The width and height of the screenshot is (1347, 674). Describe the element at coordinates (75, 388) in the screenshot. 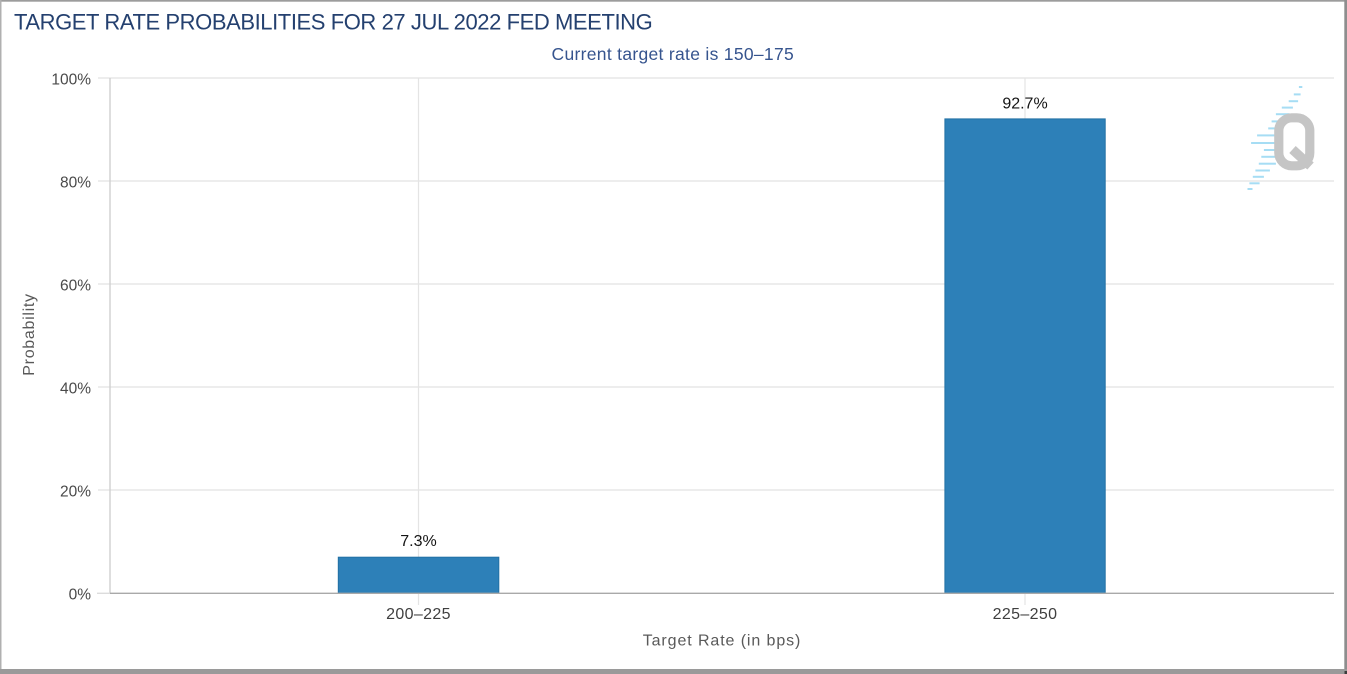

I see `svg-text: 40%` at that location.